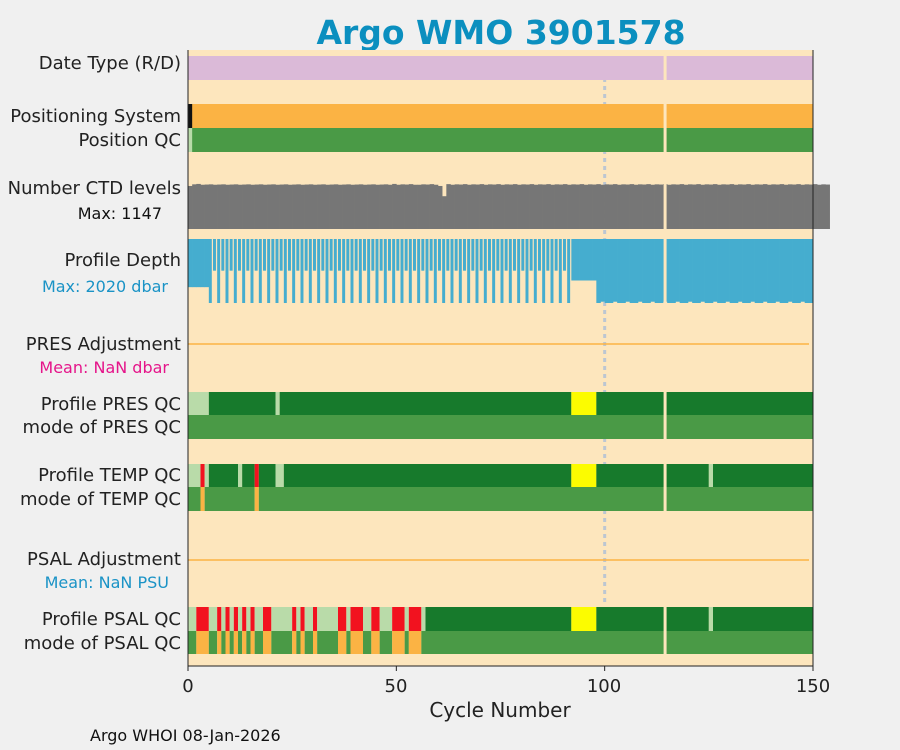 This screenshot has width=900, height=750. I want to click on positioning-system-strip, so click(500, 116).